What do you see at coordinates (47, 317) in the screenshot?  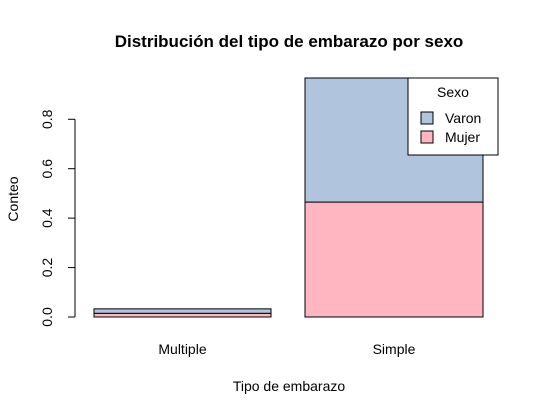 I see `y-tick-label: 0.0` at bounding box center [47, 317].